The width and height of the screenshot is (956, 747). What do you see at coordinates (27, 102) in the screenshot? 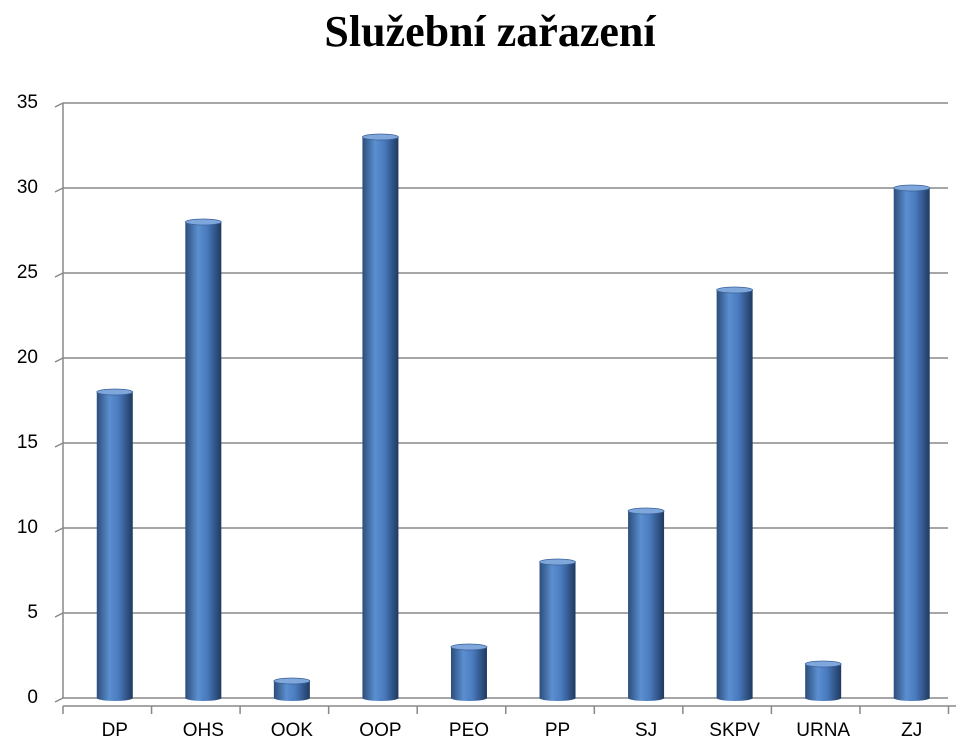
I see `y-tick-label: 35` at bounding box center [27, 102].